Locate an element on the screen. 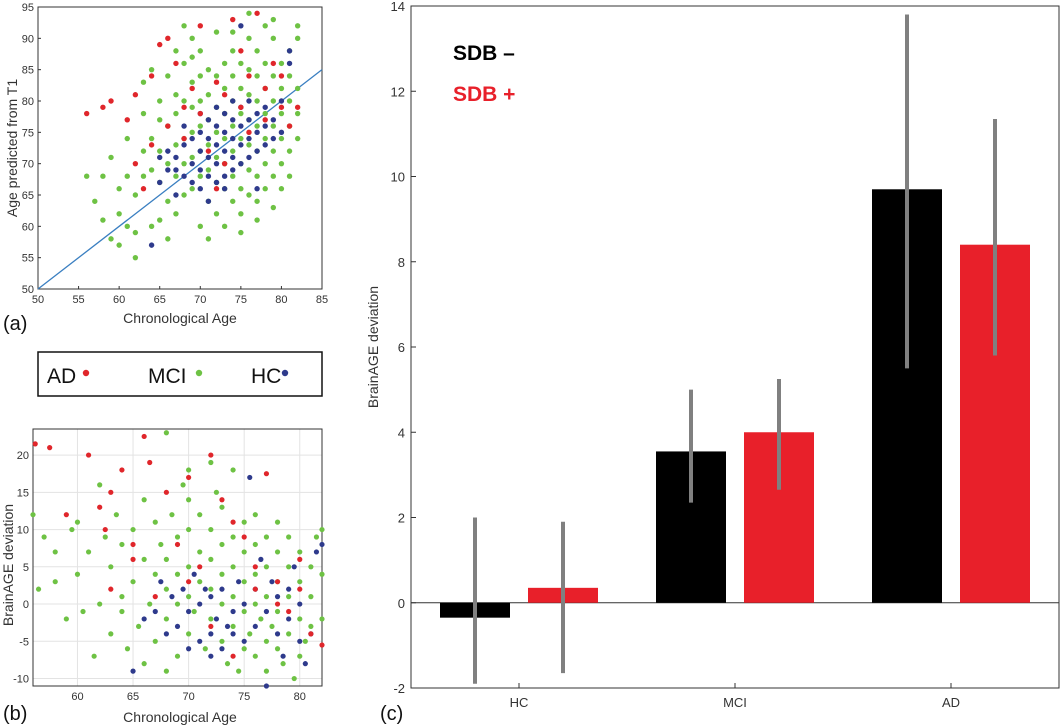  y-tick-label-a: 50 is located at coordinates (28, 290).